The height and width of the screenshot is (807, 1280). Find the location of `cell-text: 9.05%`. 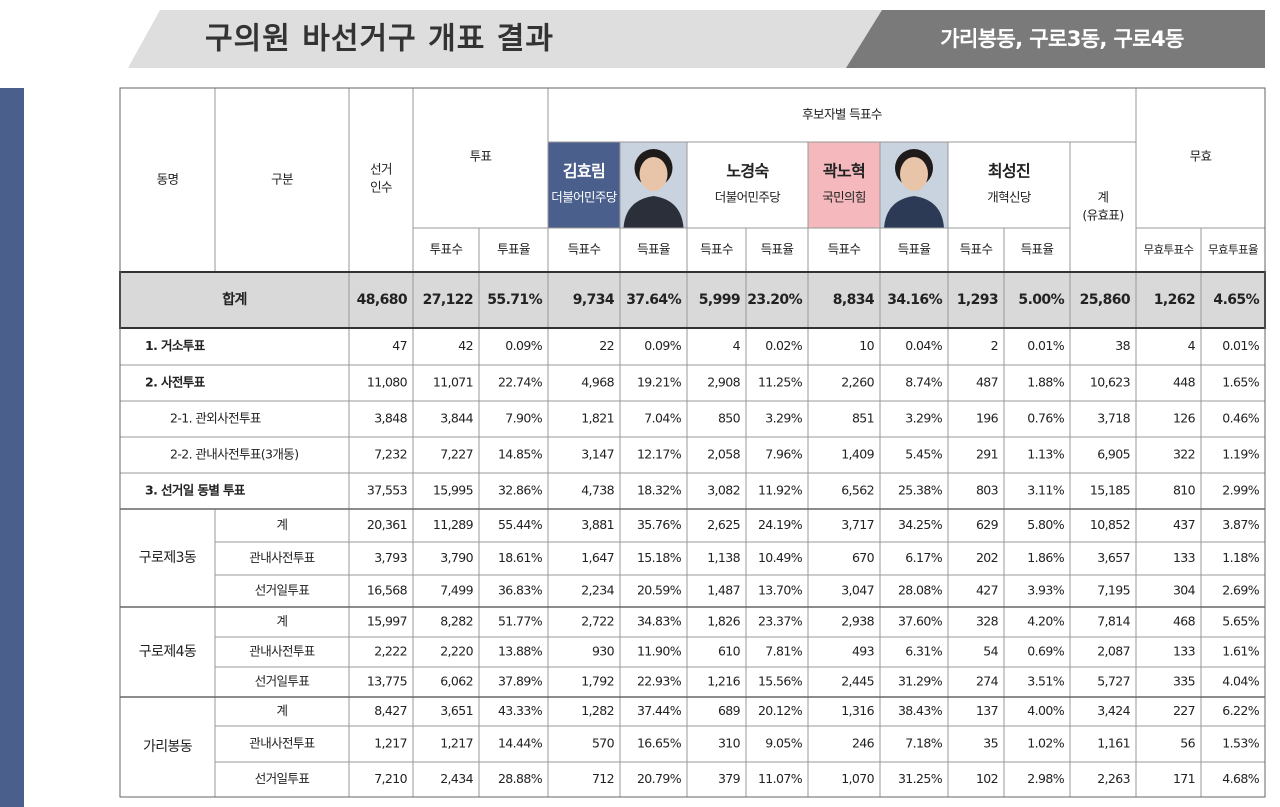

cell-text: 9.05% is located at coordinates (783, 743).